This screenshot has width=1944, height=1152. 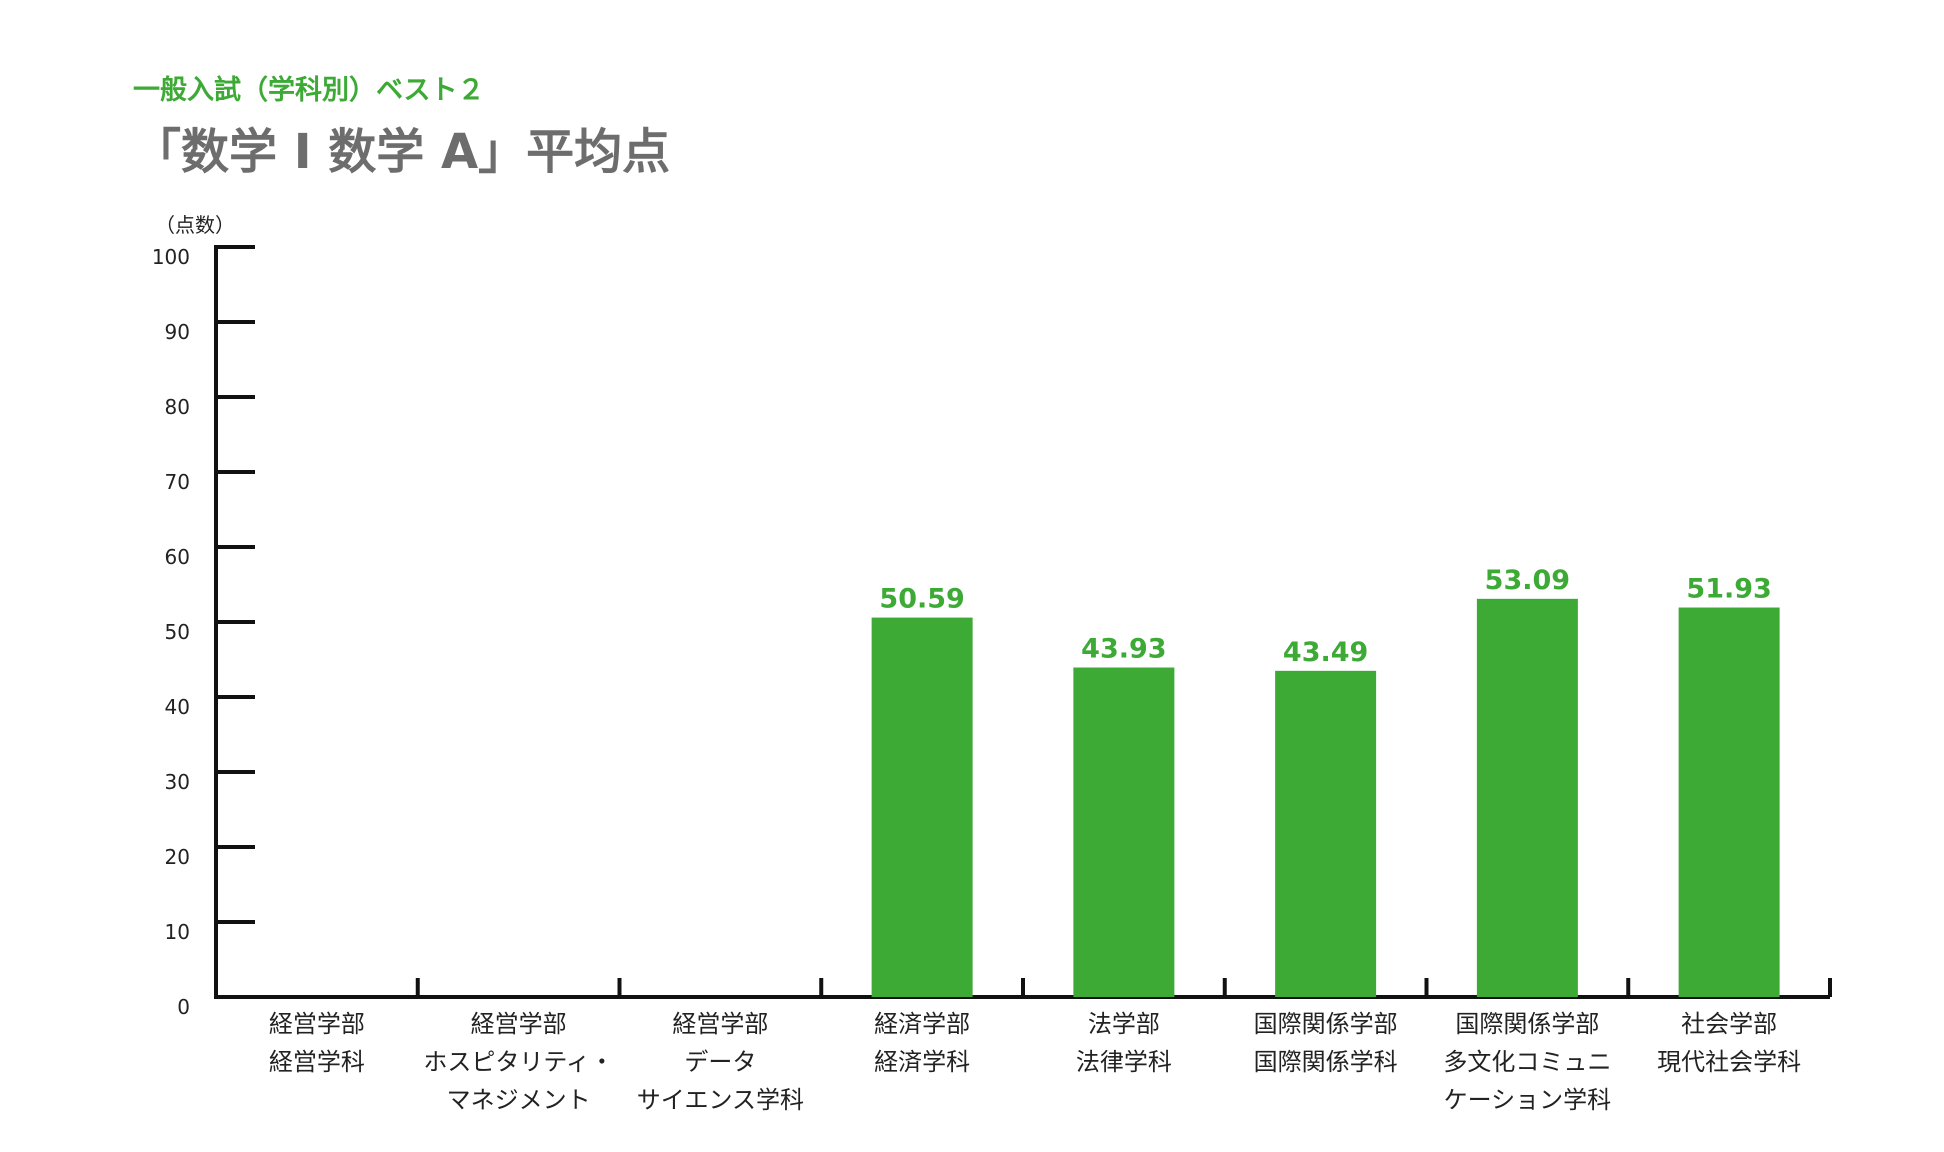 I want to click on x-category-label: ホスピタリティ・, so click(x=518, y=1062).